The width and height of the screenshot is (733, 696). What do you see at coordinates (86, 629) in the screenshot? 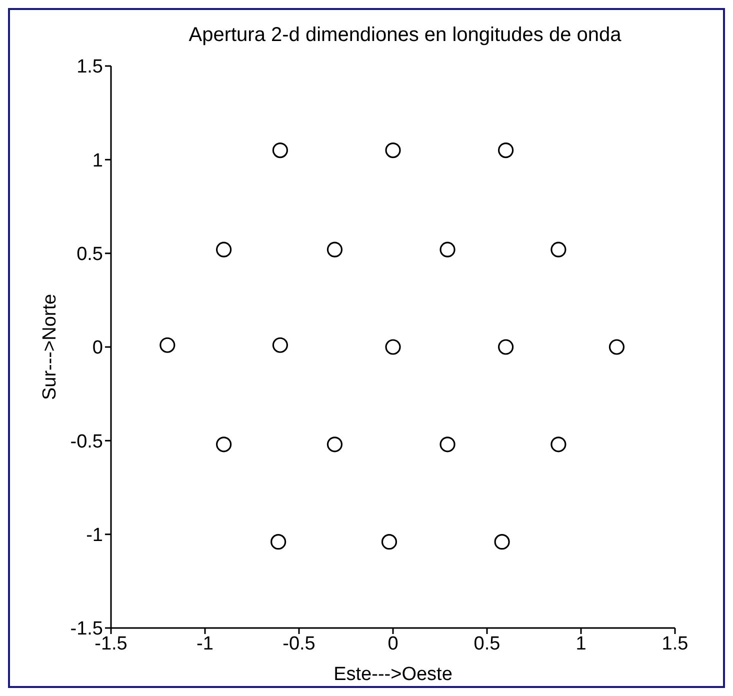
I see `y-tick-label: -1.5` at bounding box center [86, 629].